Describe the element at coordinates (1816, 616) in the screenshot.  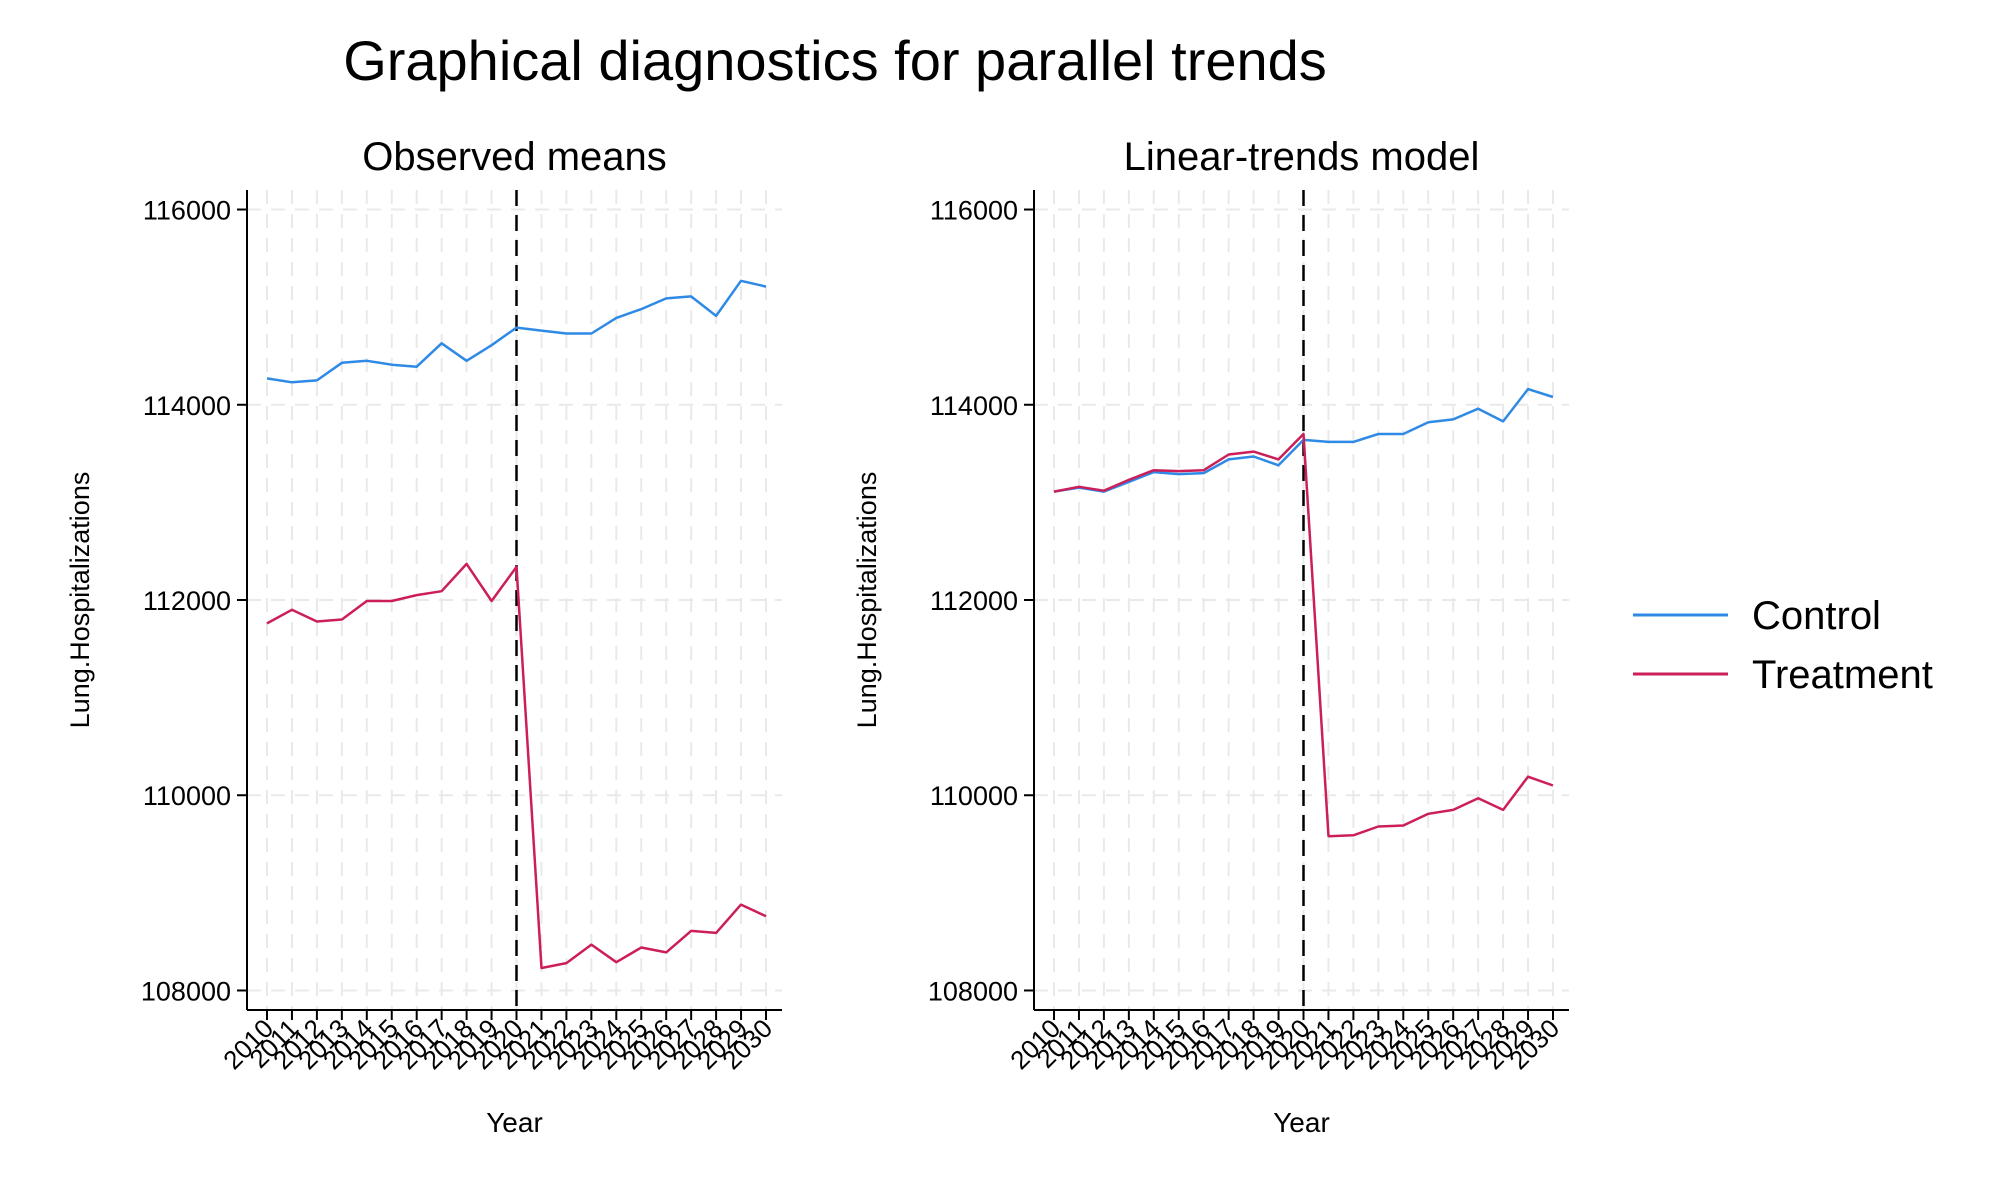
I see `legend-label-control: Control` at that location.